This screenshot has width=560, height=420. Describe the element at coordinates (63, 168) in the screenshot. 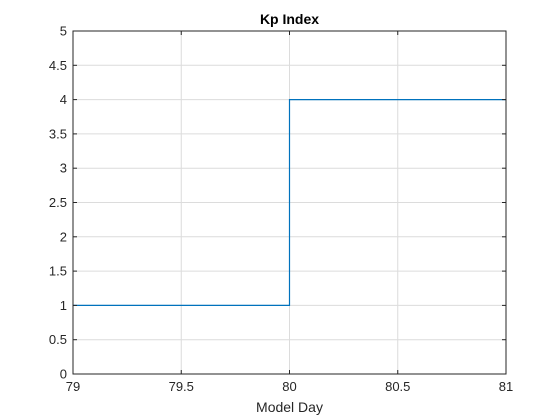

I see `y-tick-label: 3` at that location.